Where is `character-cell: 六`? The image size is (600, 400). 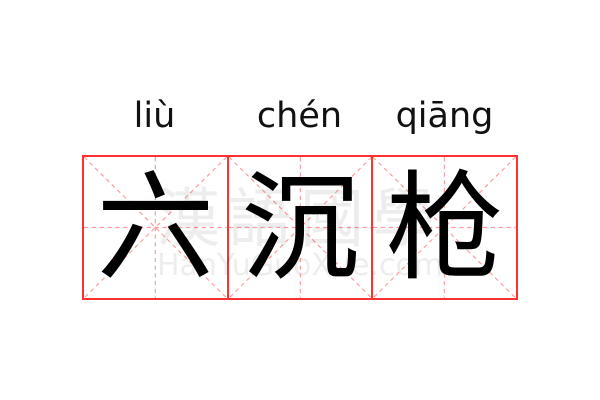
character-cell: 六 is located at coordinates (155, 227).